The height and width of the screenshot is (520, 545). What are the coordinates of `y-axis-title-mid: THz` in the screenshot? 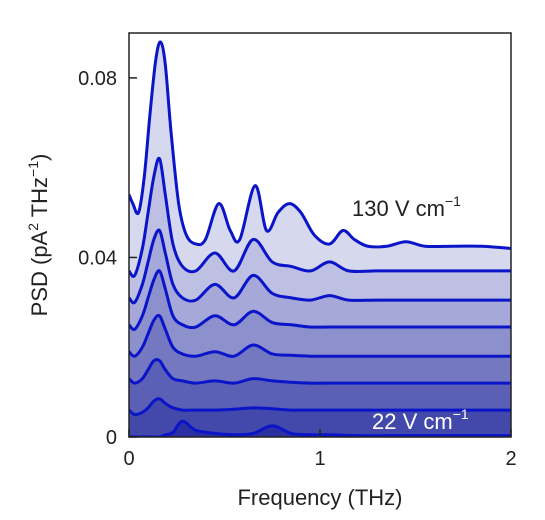 It's located at (39, 200).